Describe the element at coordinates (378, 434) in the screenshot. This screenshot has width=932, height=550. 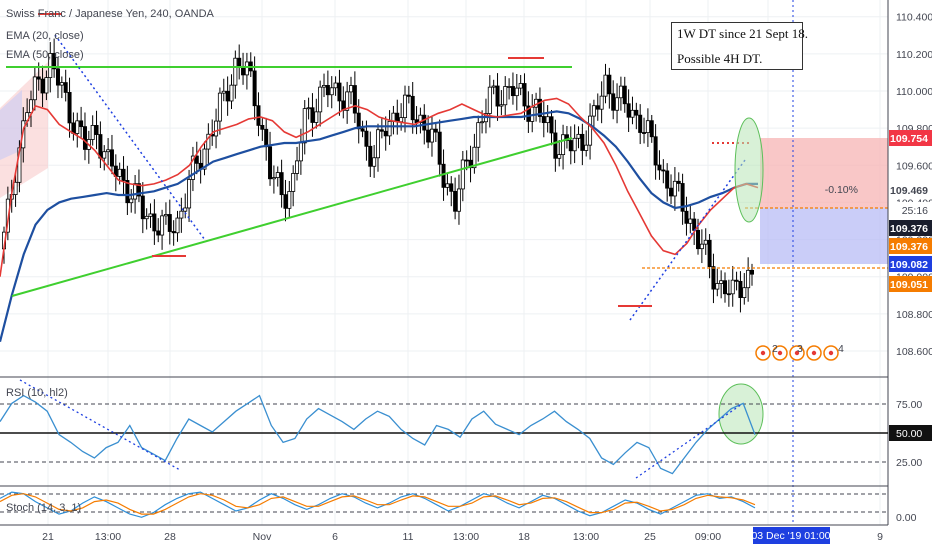
I see `rsi-line` at that location.